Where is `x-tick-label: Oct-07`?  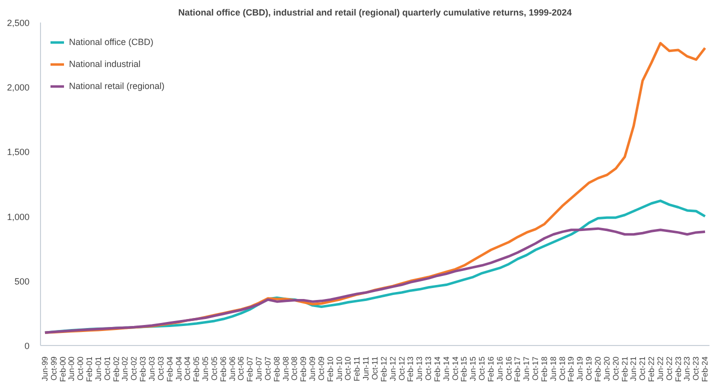
x-tick-label: Oct-07 is located at coordinates (267, 368).